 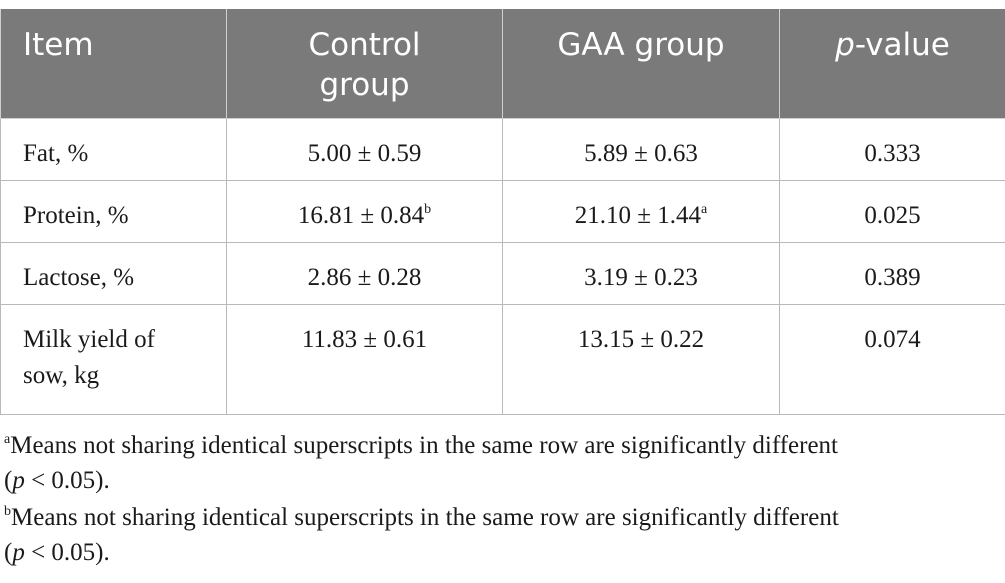 What do you see at coordinates (67, 480) in the screenshot?
I see `footnote-a-threshold: < 0.05).` at bounding box center [67, 480].